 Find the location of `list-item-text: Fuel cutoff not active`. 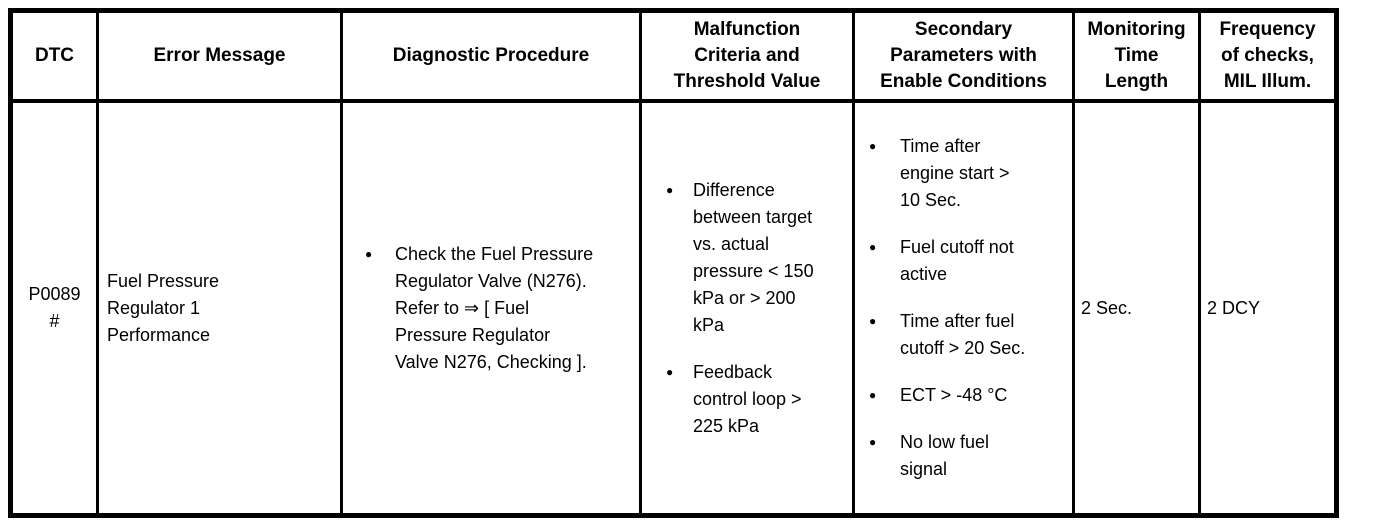

list-item-text: Fuel cutoff not active is located at coordinates (957, 260).